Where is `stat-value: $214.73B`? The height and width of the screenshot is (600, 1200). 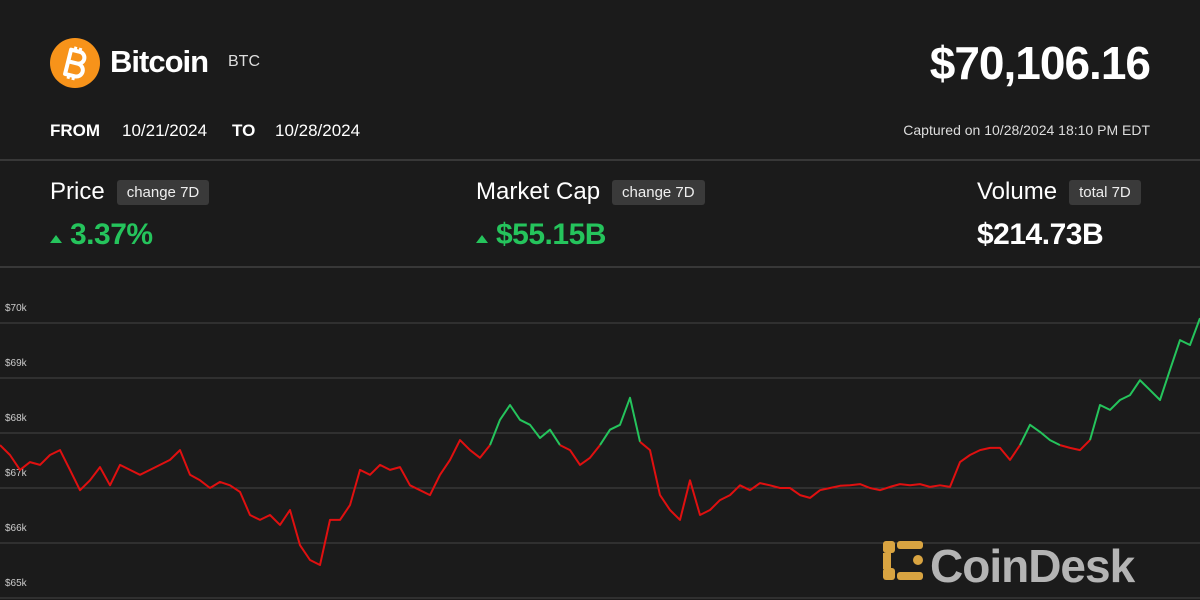 stat-value: $214.73B is located at coordinates (1040, 234).